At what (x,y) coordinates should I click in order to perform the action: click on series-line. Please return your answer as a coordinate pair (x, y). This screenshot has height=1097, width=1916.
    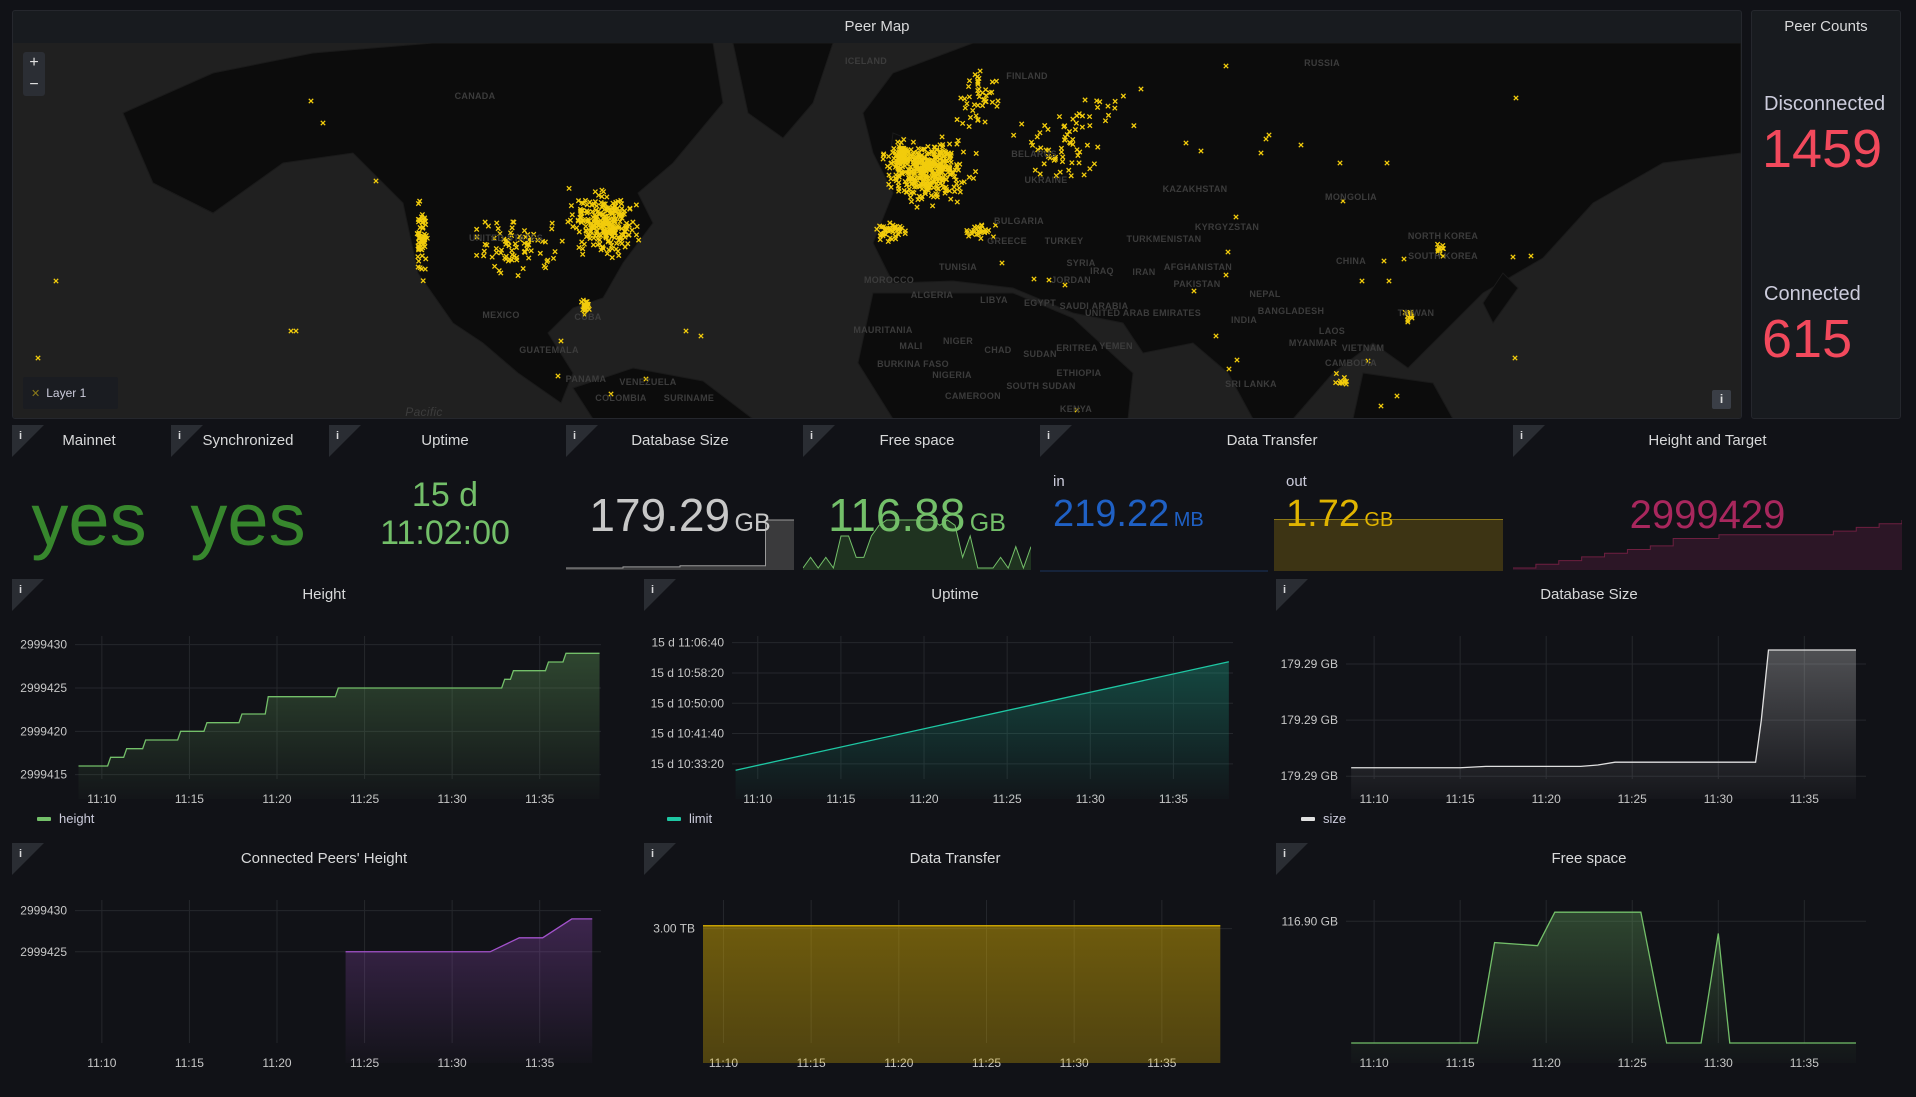
    Looking at the image, I should click on (982, 716).